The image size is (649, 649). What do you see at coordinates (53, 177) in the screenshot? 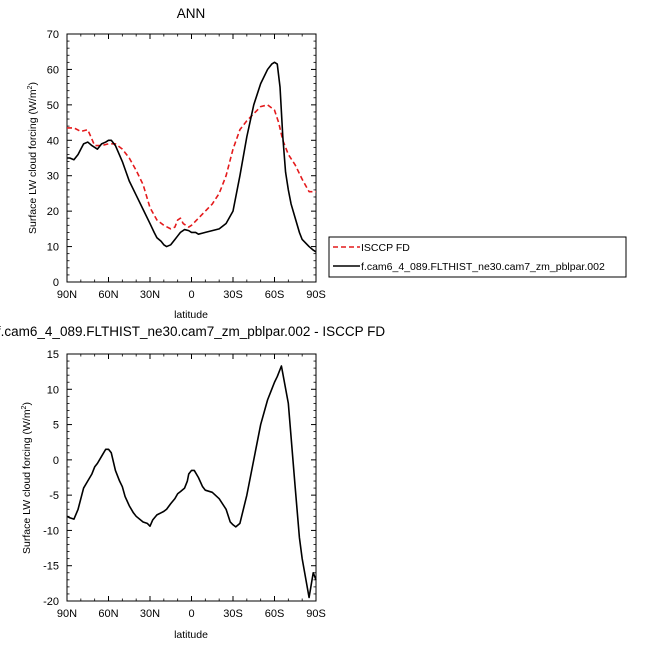
I see `top-y-tick-label: 30` at bounding box center [53, 177].